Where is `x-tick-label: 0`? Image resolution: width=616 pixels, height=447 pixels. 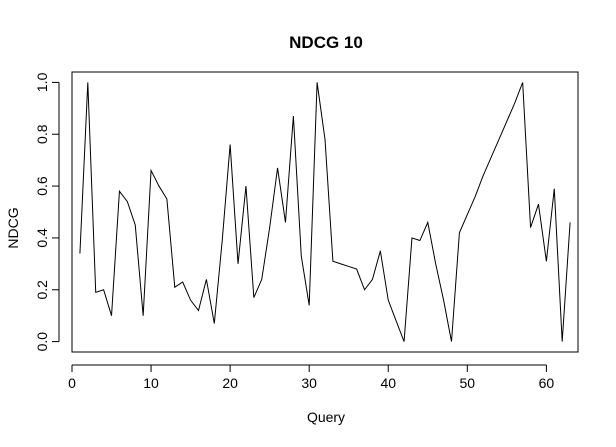 x-tick-label: 0 is located at coordinates (72, 383).